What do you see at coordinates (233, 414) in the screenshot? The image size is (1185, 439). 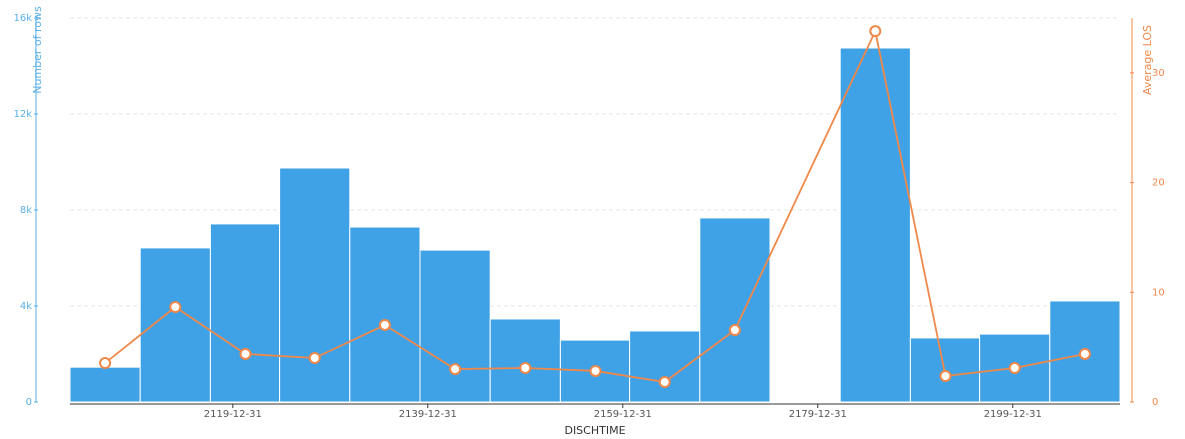 I see `x-tick-label: 2119-12-31` at bounding box center [233, 414].